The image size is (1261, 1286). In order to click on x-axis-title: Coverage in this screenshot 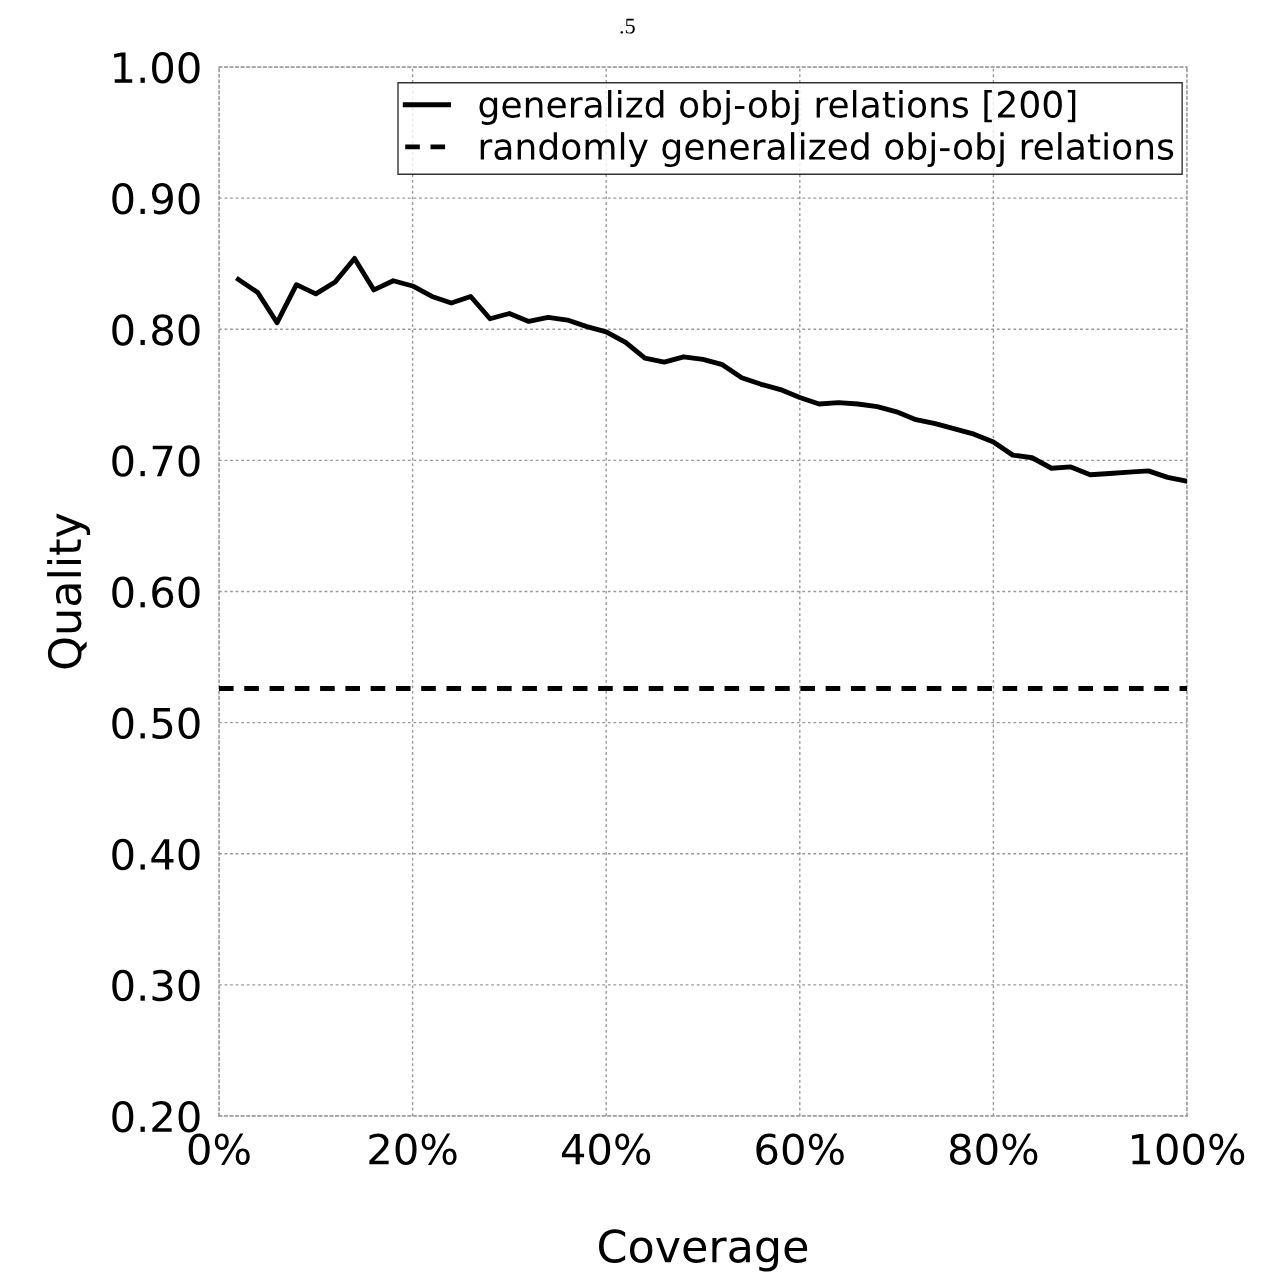, I will do `click(703, 1250)`.